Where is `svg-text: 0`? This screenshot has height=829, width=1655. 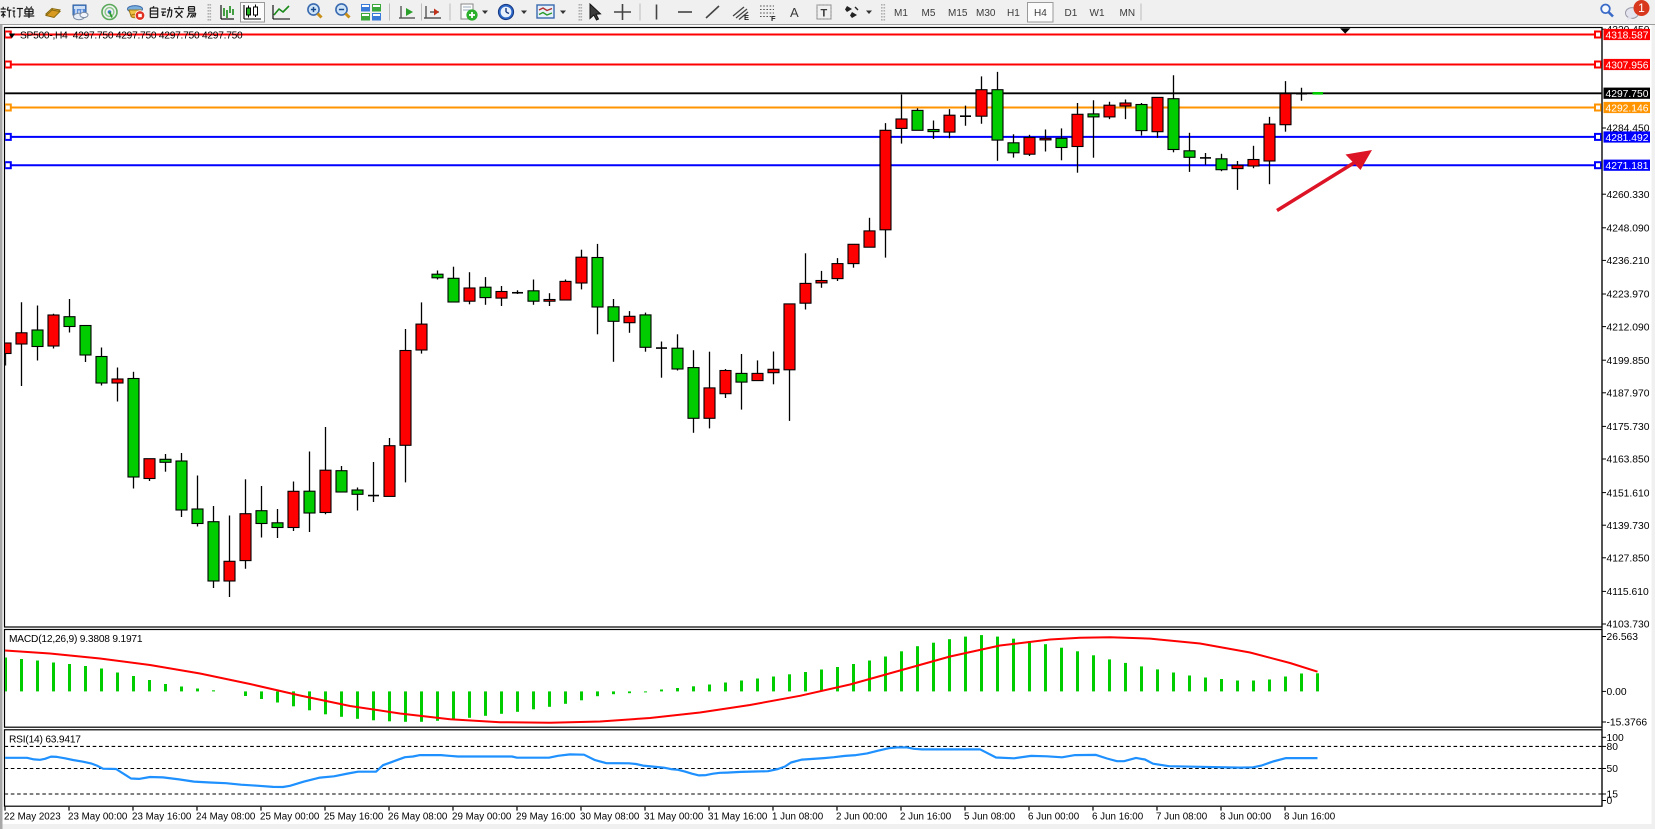
svg-text: 0 is located at coordinates (1610, 801).